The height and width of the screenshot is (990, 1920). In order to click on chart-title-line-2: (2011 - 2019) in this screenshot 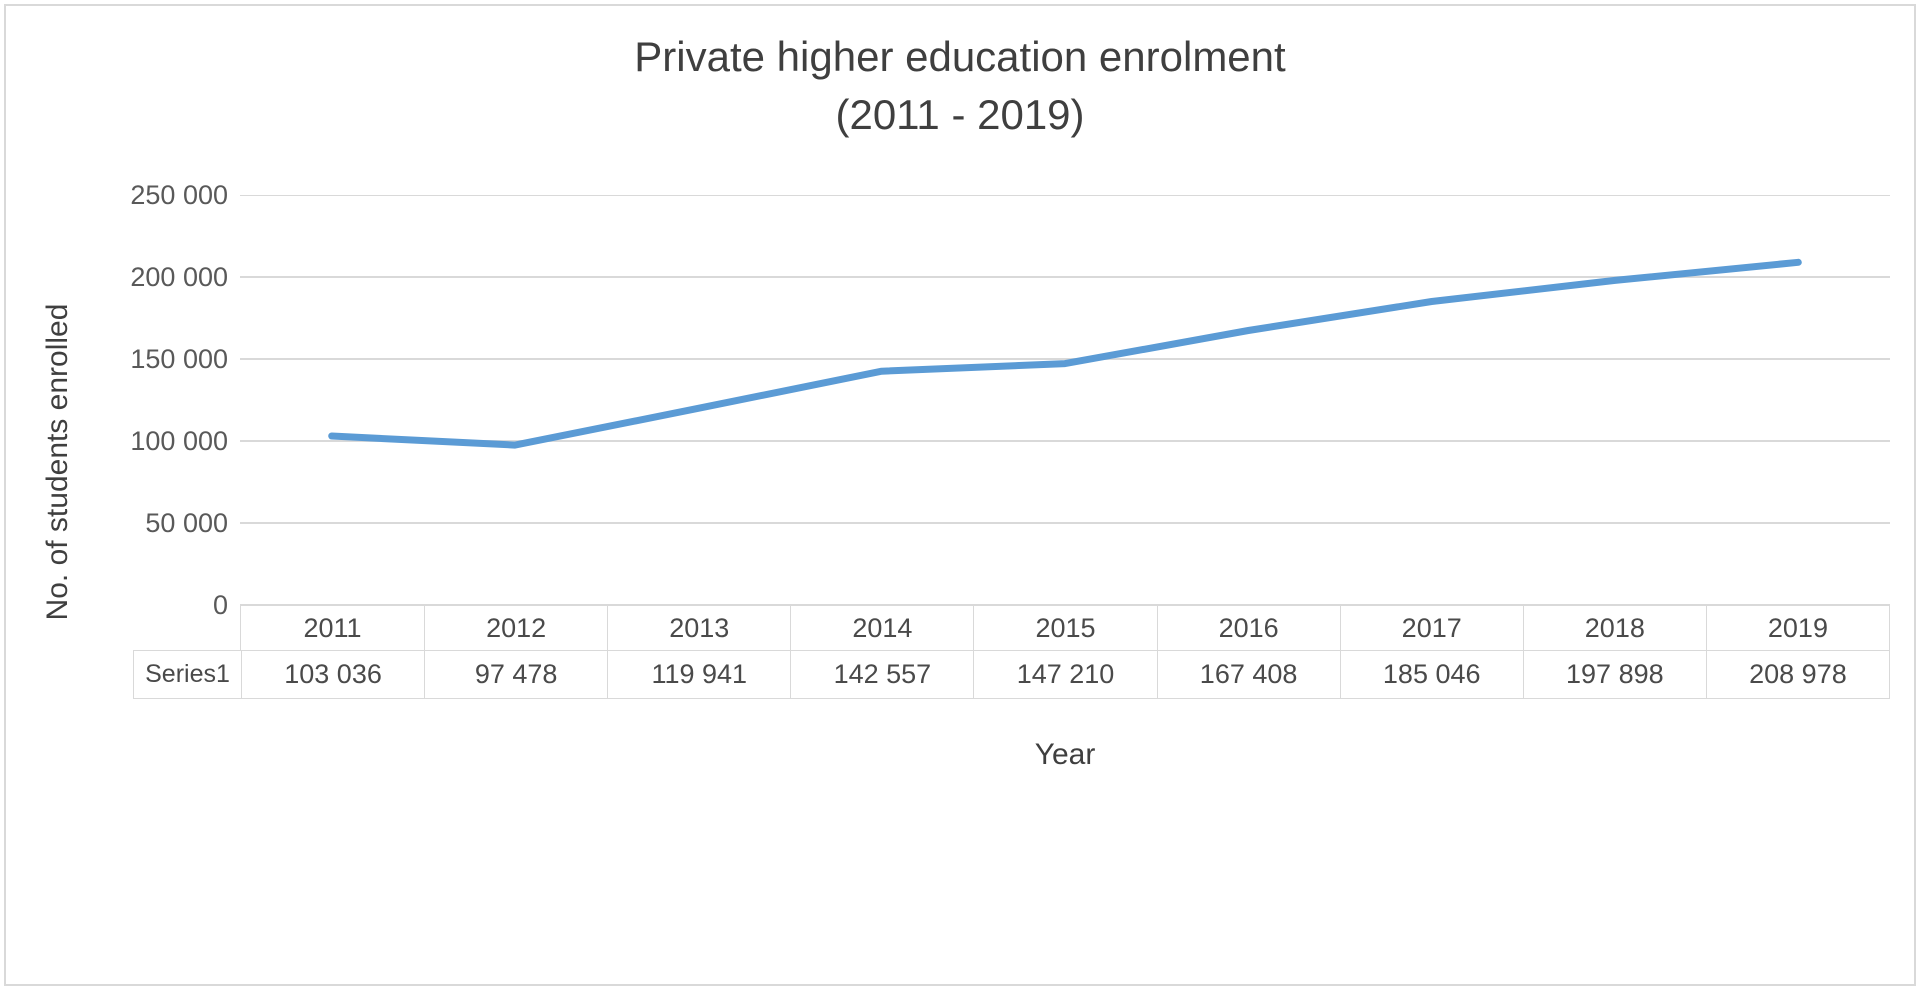, I will do `click(960, 114)`.